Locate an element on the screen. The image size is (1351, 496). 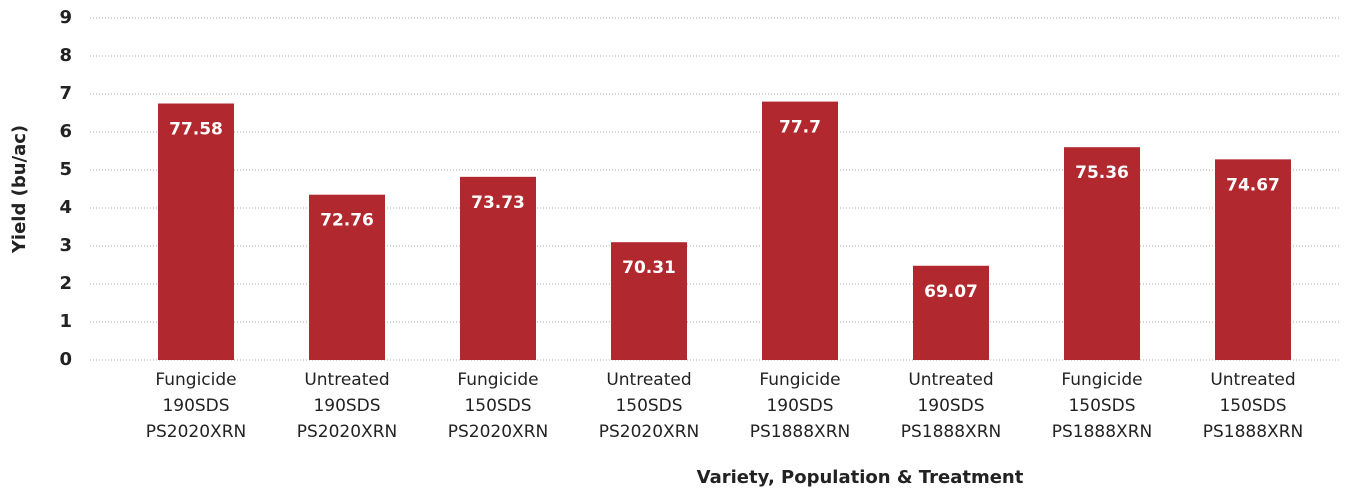
x-tick-label: Fungicide 190SDS PS1888XRN is located at coordinates (800, 406).